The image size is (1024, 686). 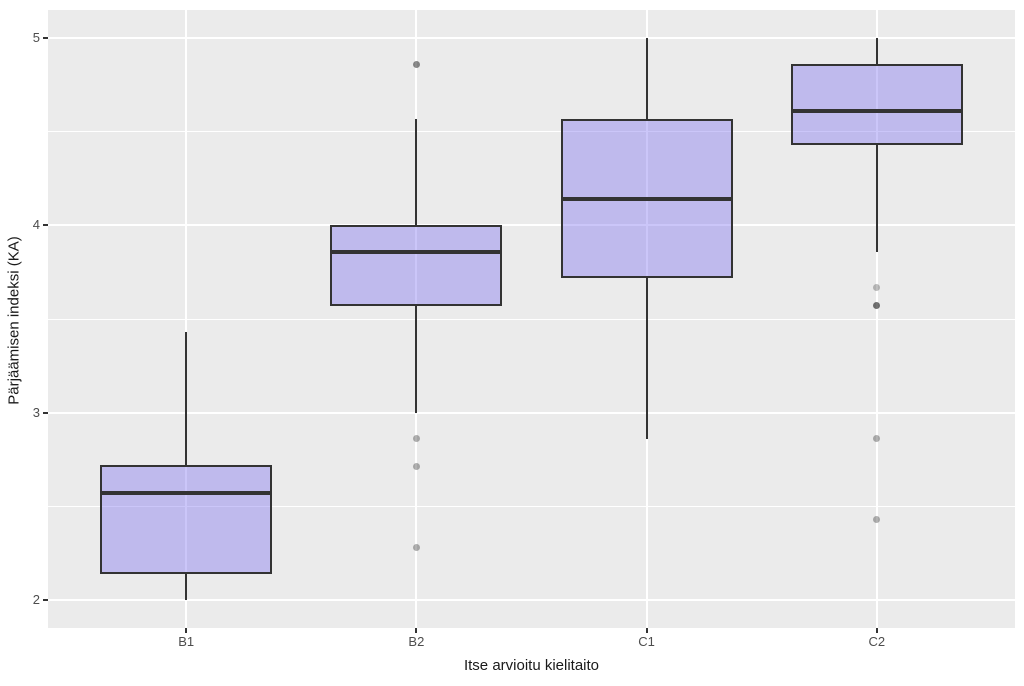 I want to click on x-tick-label: C2, so click(x=877, y=641).